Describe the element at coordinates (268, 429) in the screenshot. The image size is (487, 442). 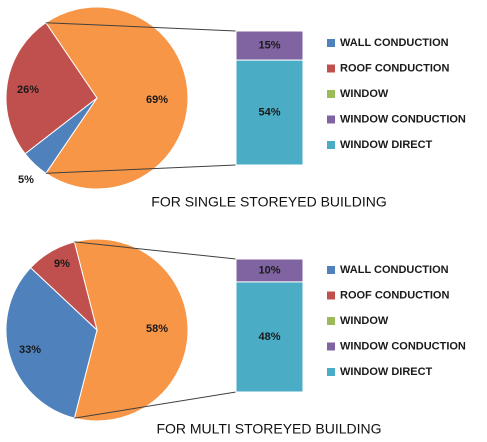
I see `chart-caption: FOR MULTI STOREYED BUILDING` at that location.